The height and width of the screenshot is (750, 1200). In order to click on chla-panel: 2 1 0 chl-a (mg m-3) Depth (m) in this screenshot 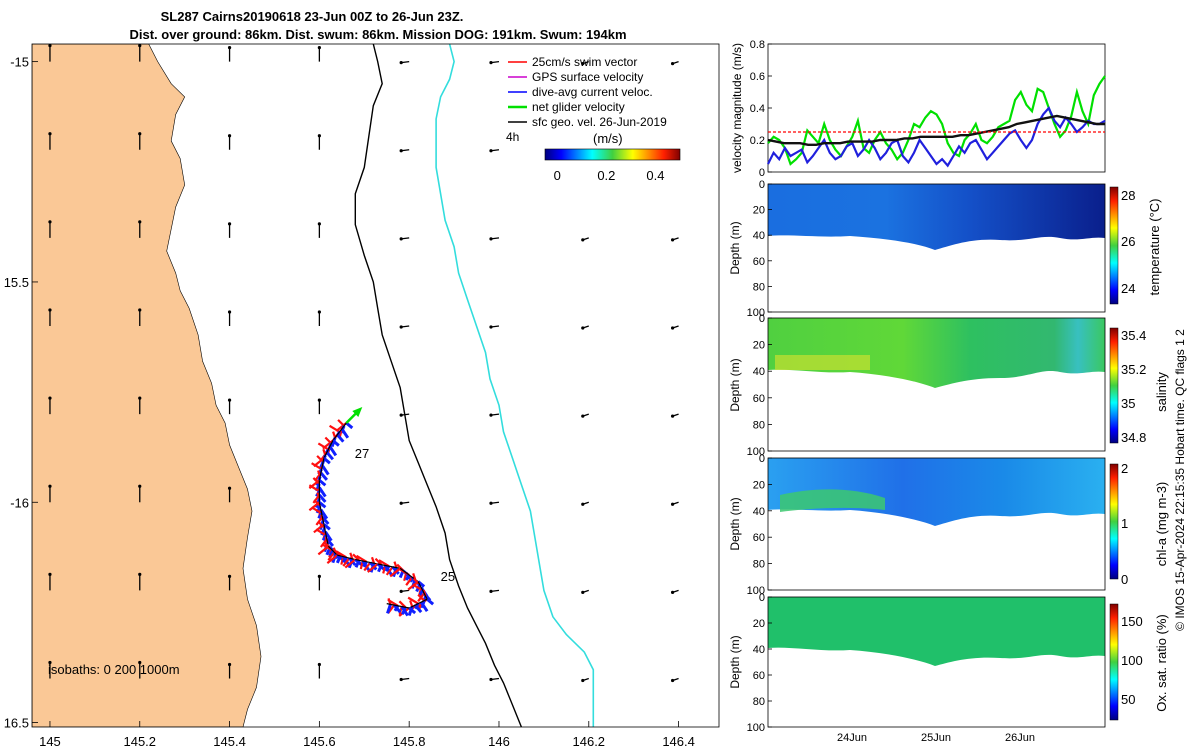, I will do `click(948, 524)`.